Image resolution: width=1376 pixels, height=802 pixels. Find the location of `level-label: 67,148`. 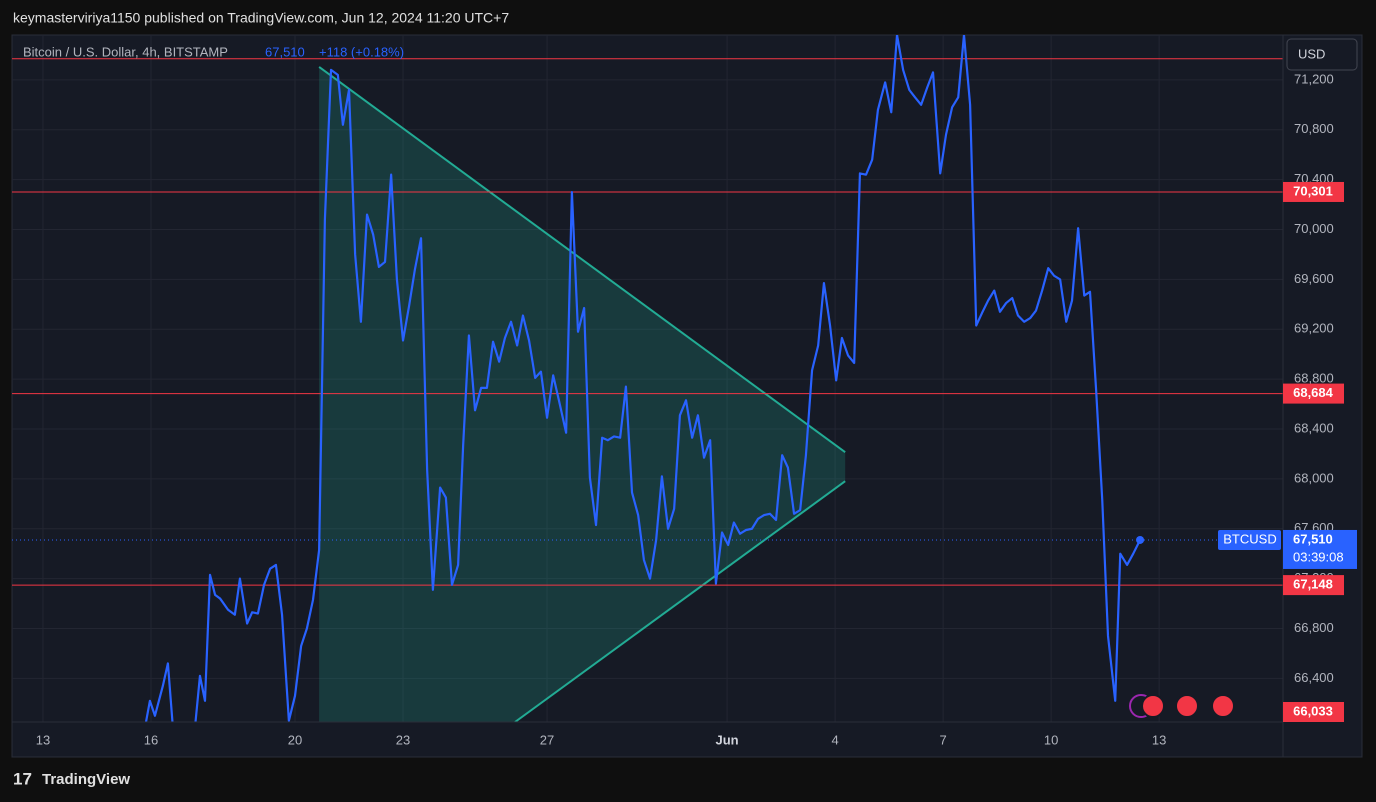

level-label: 67,148 is located at coordinates (1313, 584).